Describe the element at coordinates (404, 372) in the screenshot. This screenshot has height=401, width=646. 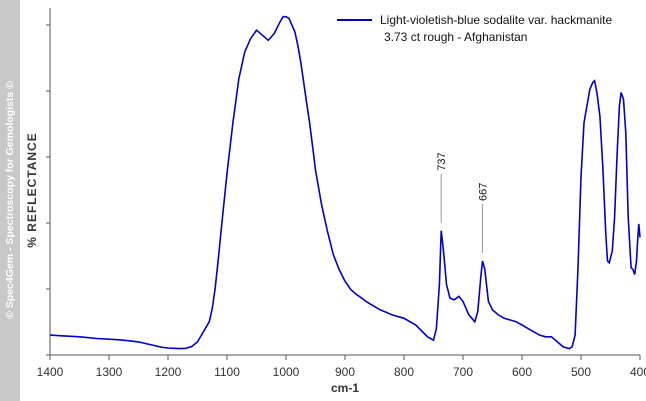
I see `x-tick-label: 800` at that location.